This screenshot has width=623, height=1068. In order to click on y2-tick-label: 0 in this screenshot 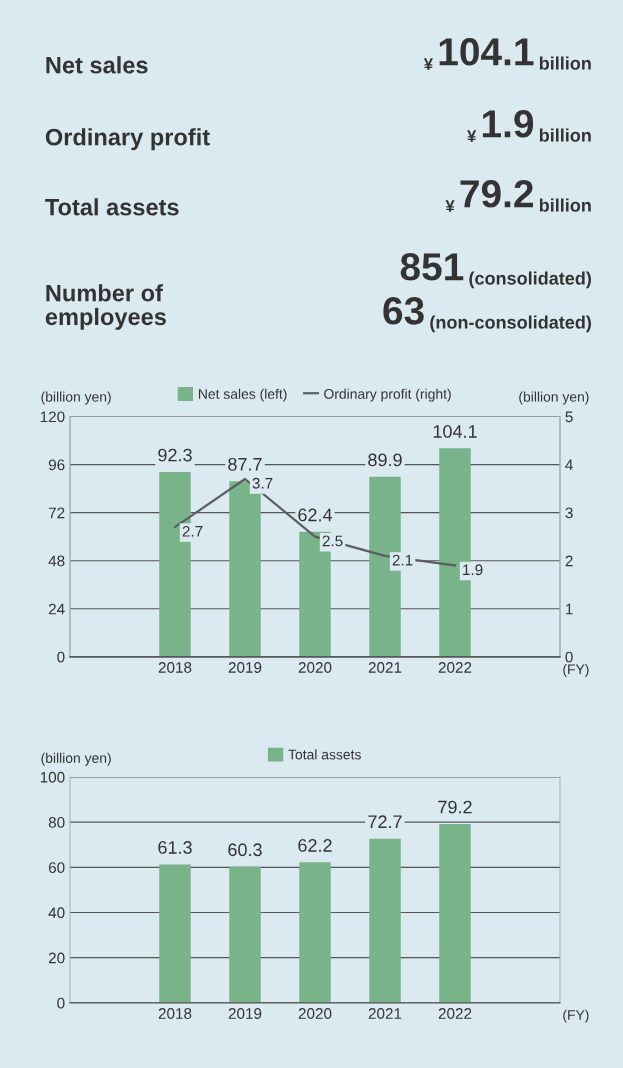, I will do `click(569, 657)`.